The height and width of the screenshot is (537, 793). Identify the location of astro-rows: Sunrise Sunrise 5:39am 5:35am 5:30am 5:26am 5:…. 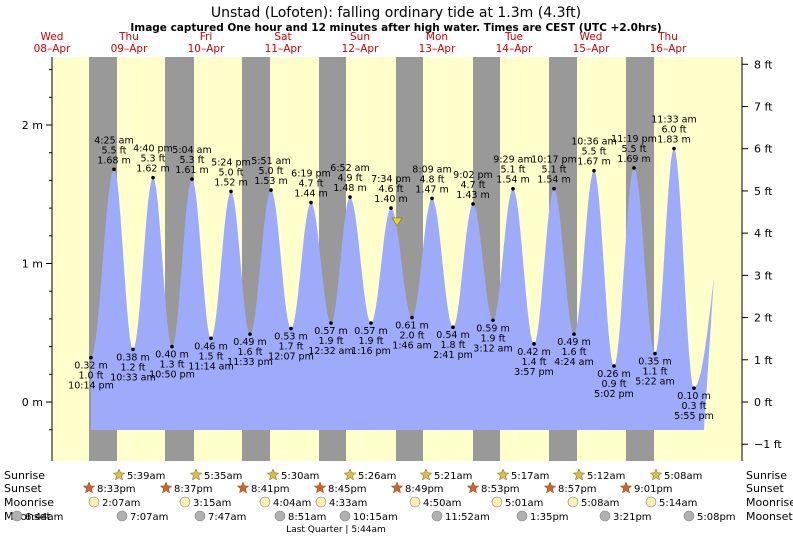
(398, 495).